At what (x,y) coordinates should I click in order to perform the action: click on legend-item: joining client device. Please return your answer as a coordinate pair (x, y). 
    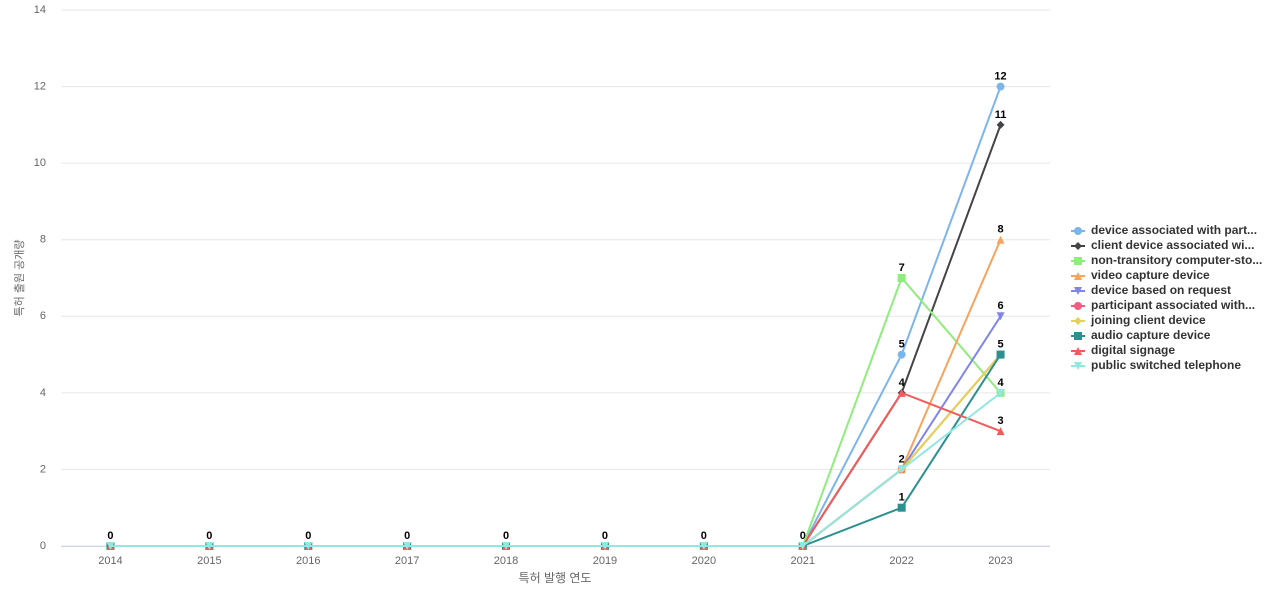
    Looking at the image, I should click on (1138, 320).